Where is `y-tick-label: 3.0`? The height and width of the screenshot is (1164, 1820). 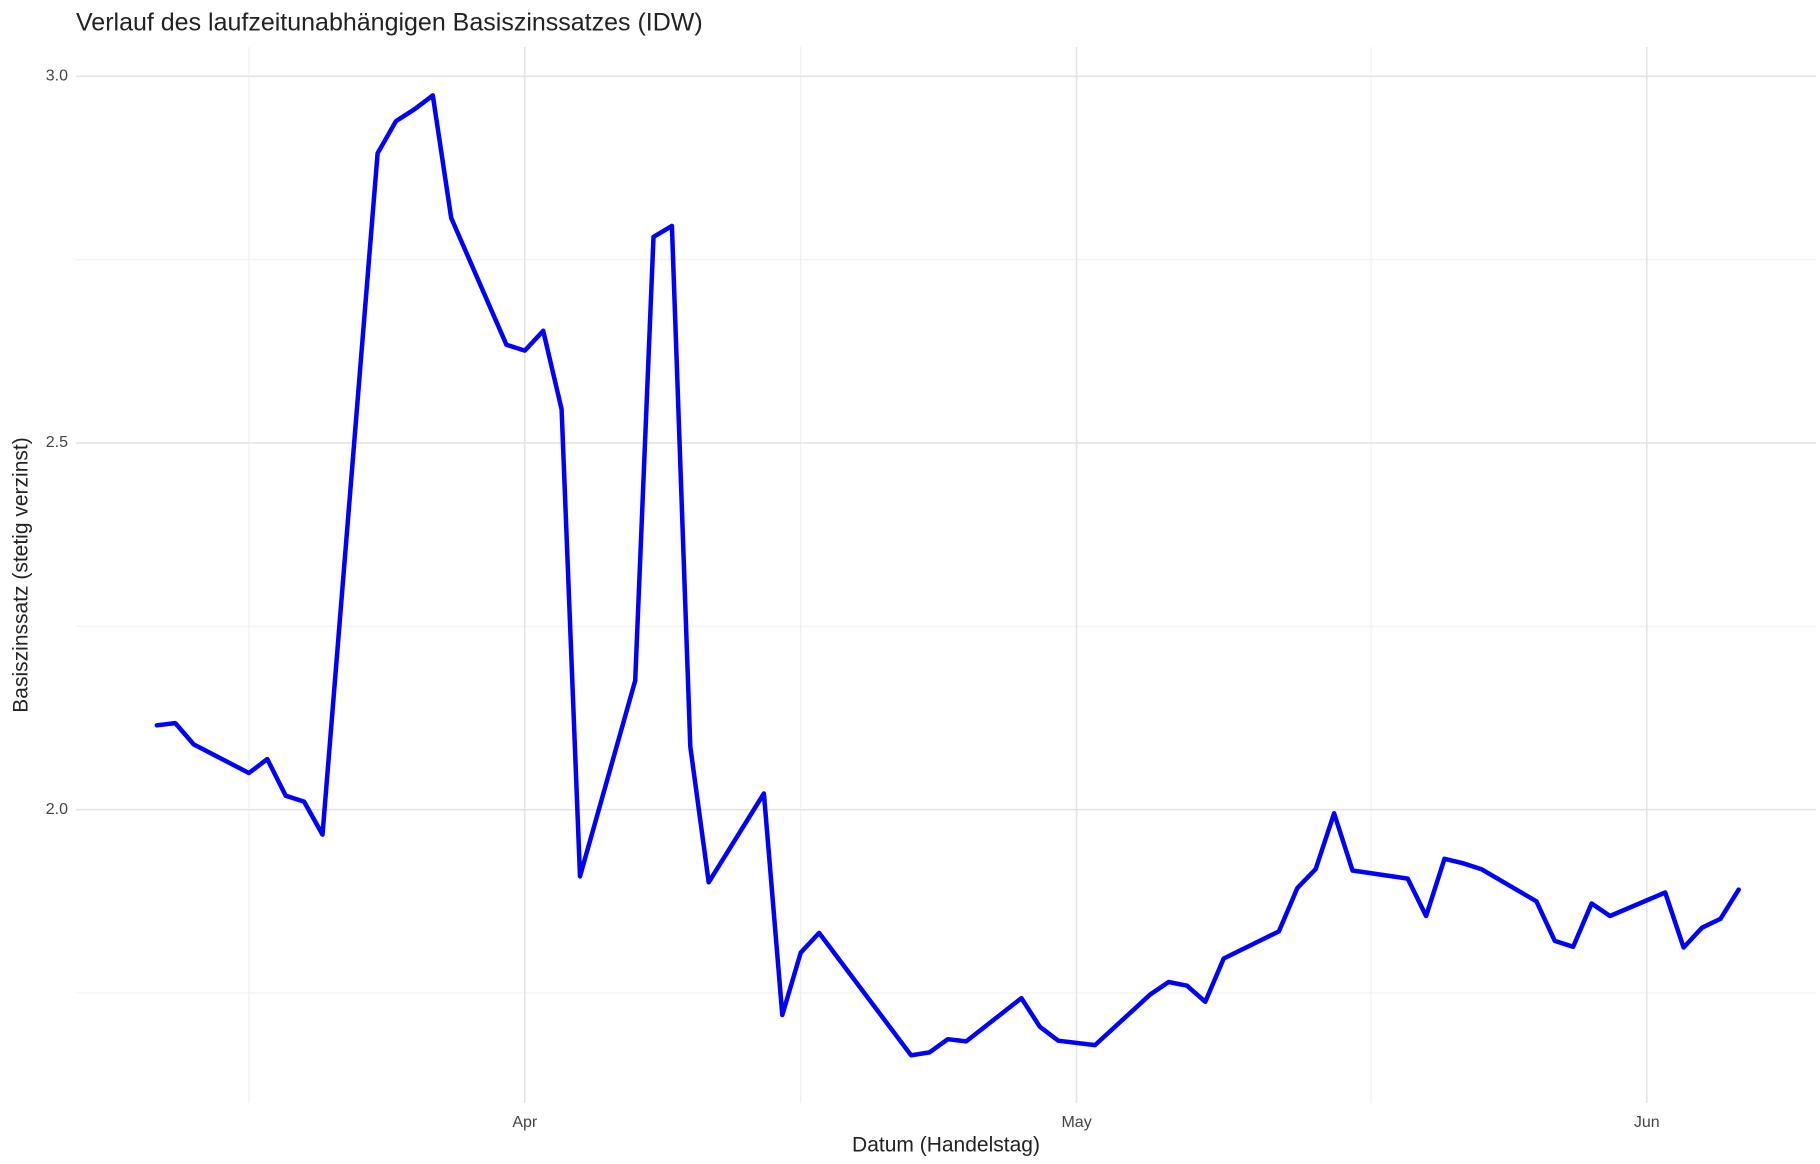
y-tick-label: 3.0 is located at coordinates (57, 76).